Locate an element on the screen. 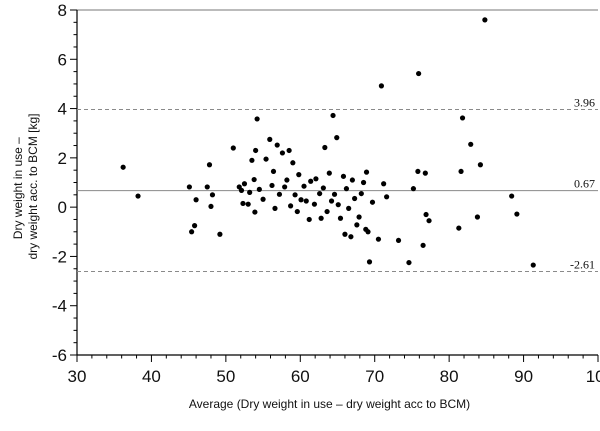  reference-line-label: 3.96 is located at coordinates (584, 103).